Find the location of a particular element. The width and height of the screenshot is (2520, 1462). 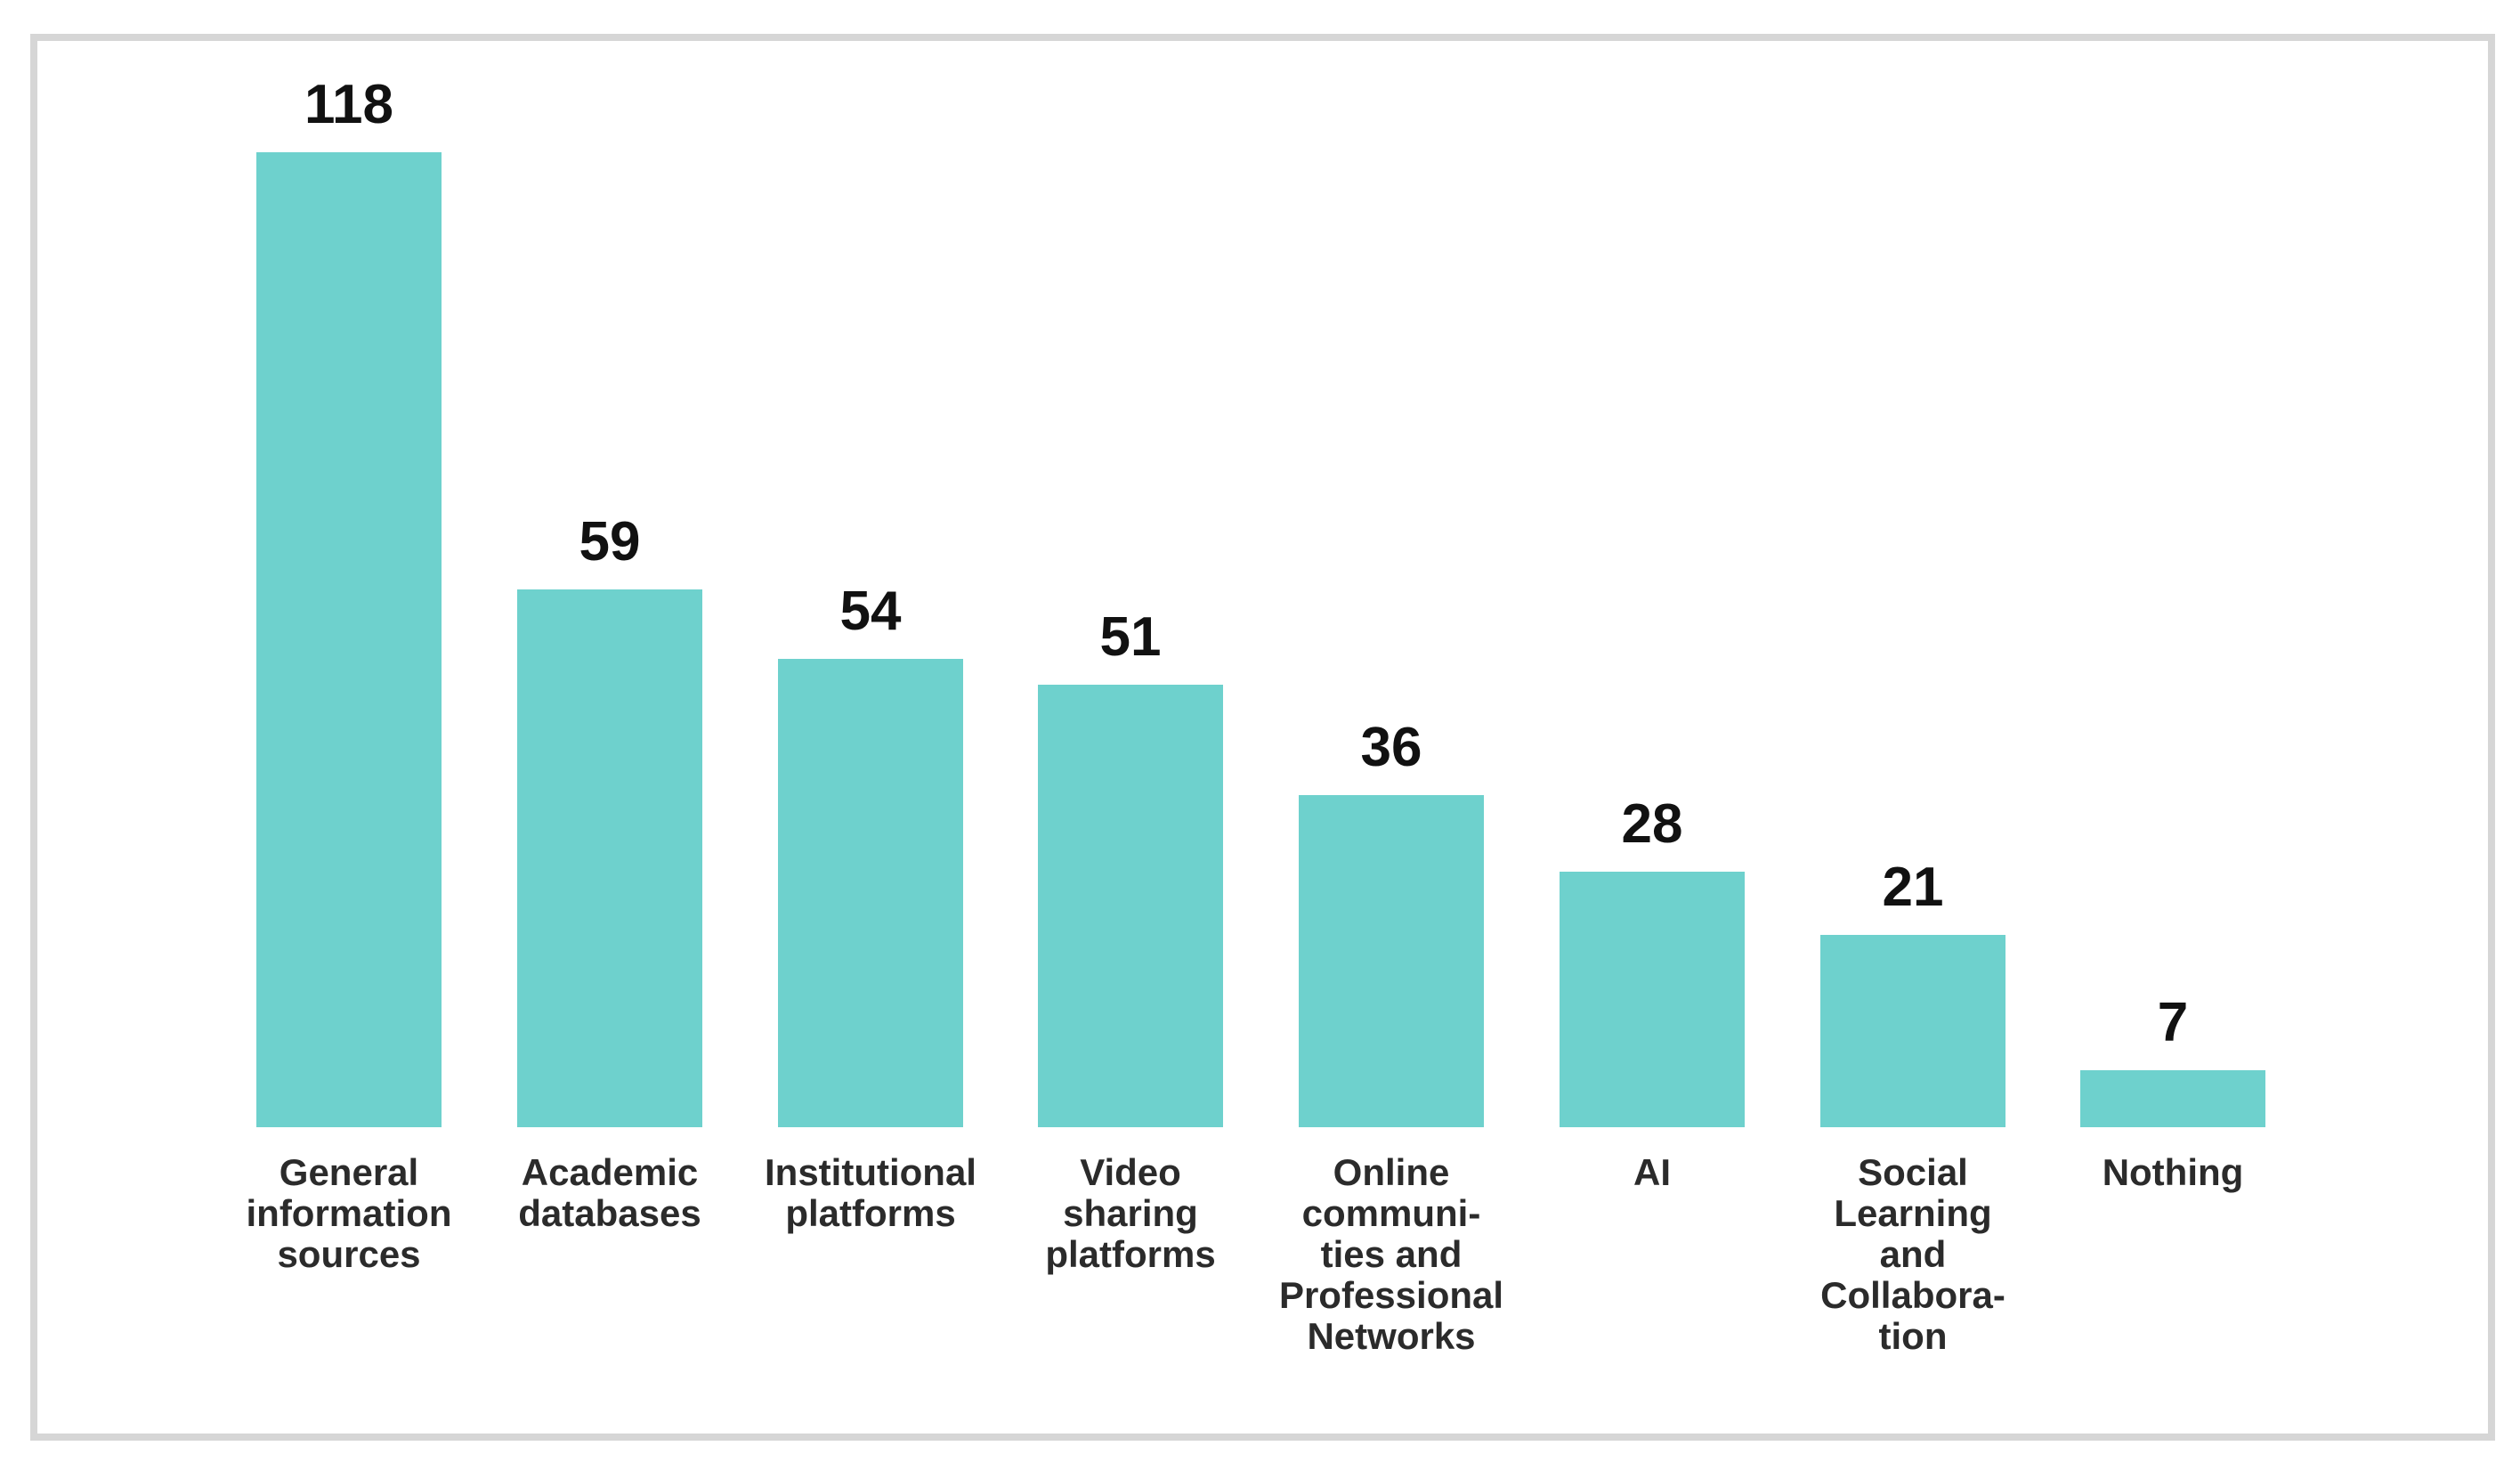

bar-value-label: 21 is located at coordinates (1913, 888).